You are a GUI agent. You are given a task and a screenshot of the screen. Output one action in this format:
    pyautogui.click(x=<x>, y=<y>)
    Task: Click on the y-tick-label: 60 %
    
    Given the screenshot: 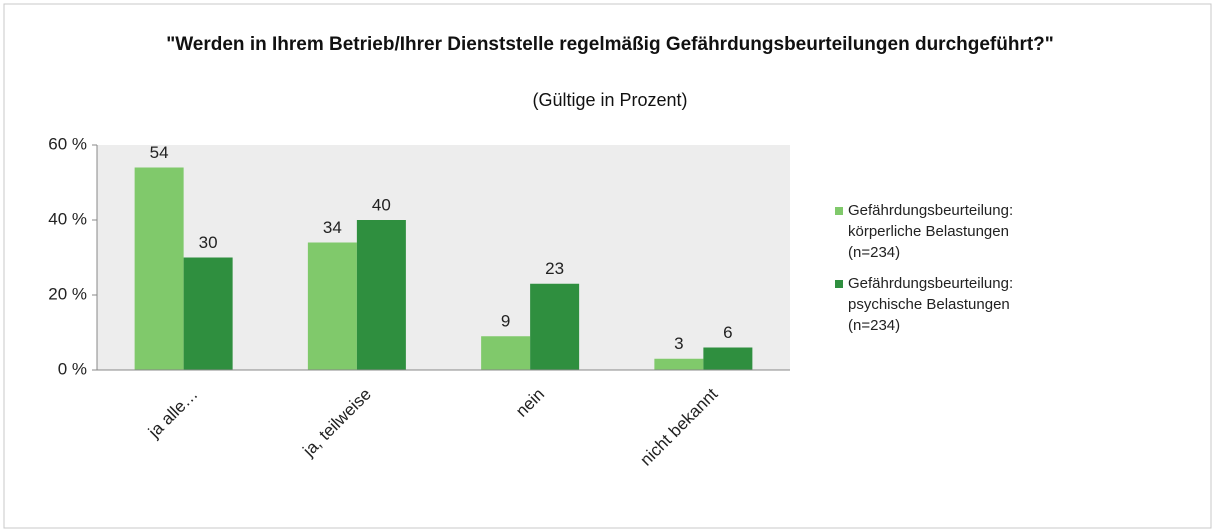 What is the action you would take?
    pyautogui.click(x=67, y=143)
    